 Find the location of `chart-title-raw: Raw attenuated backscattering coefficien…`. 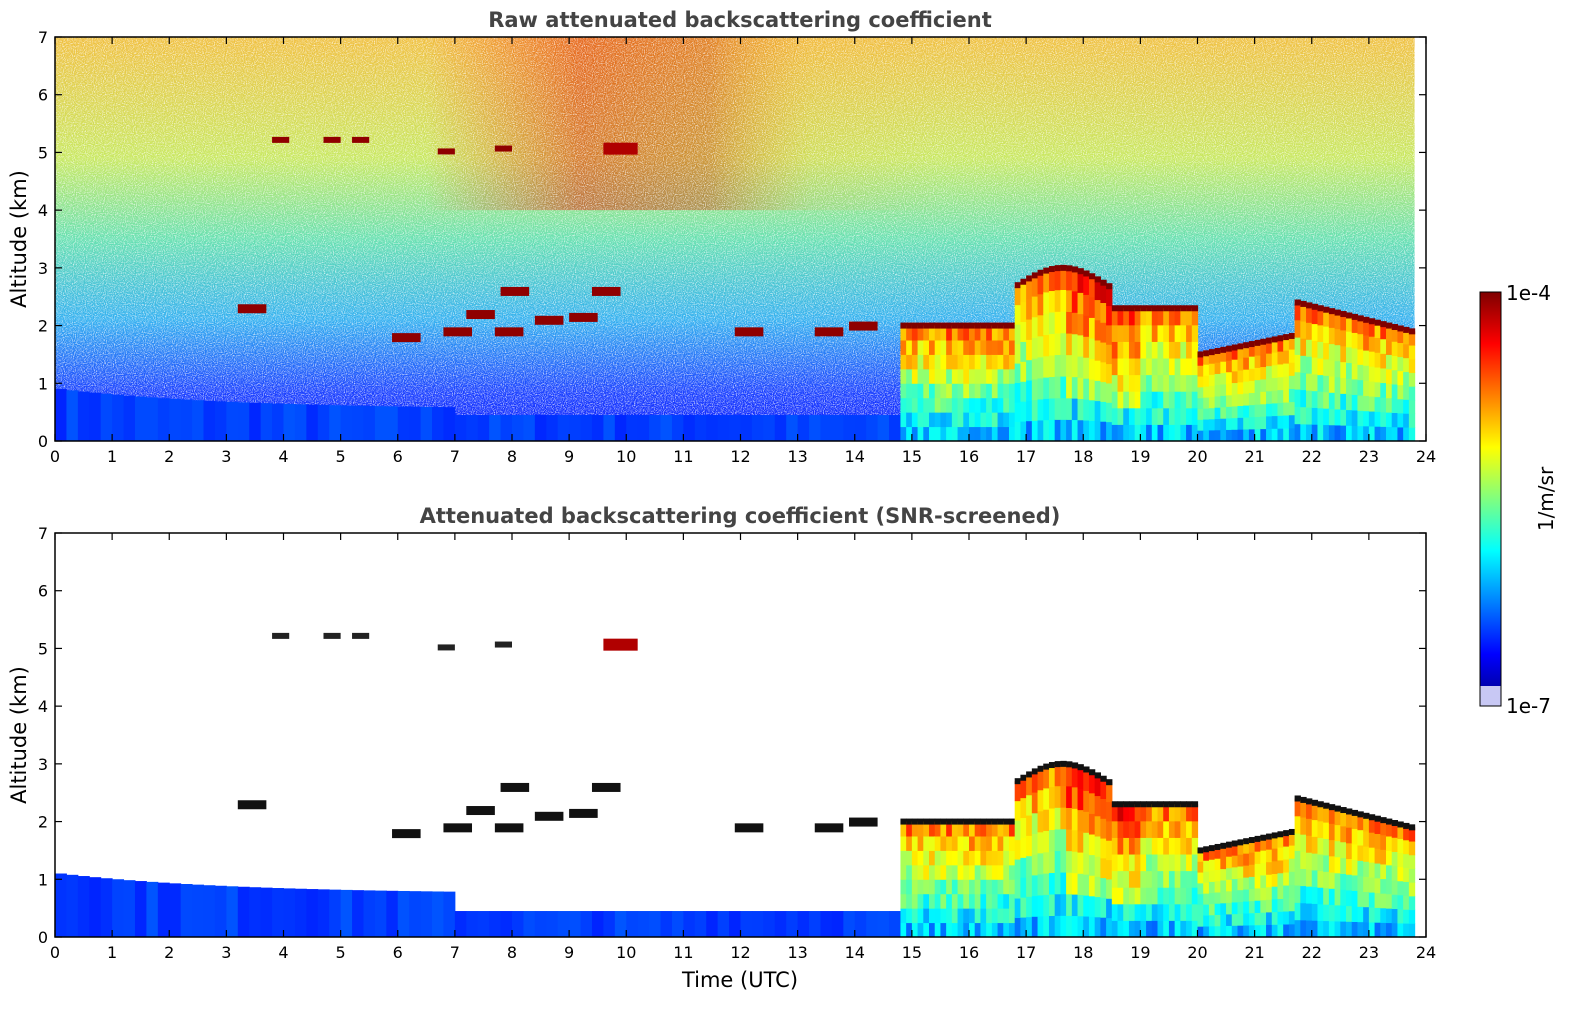

chart-title-raw: Raw attenuated backscattering coefficien… is located at coordinates (740, 20).